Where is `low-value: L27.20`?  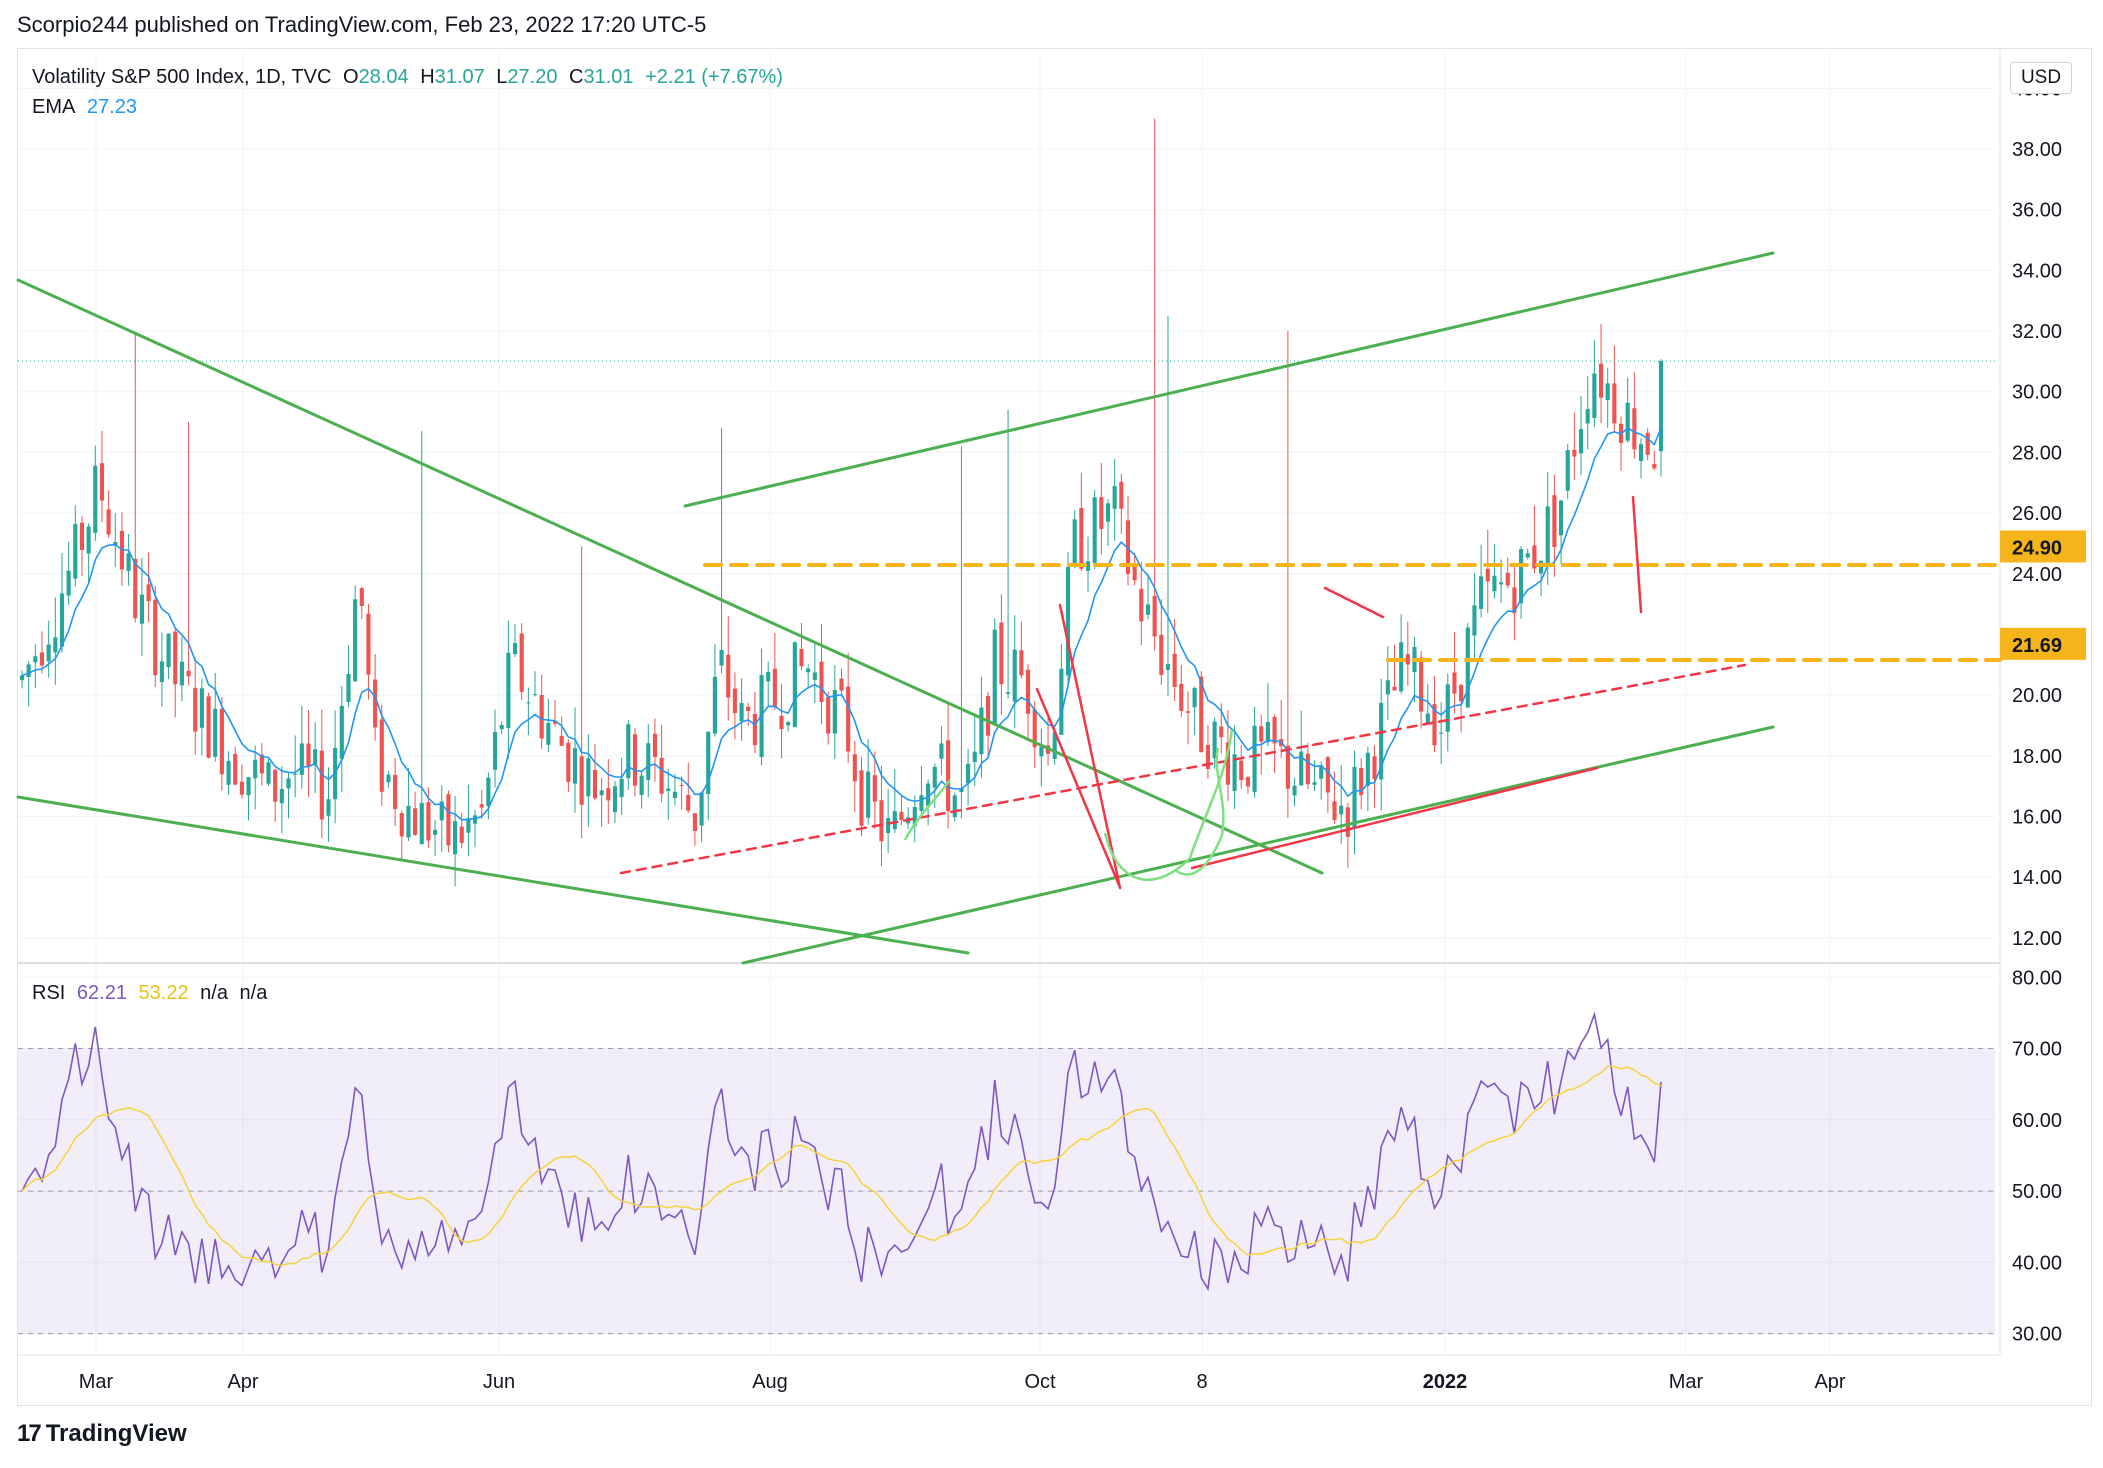 low-value: L27.20 is located at coordinates (527, 77).